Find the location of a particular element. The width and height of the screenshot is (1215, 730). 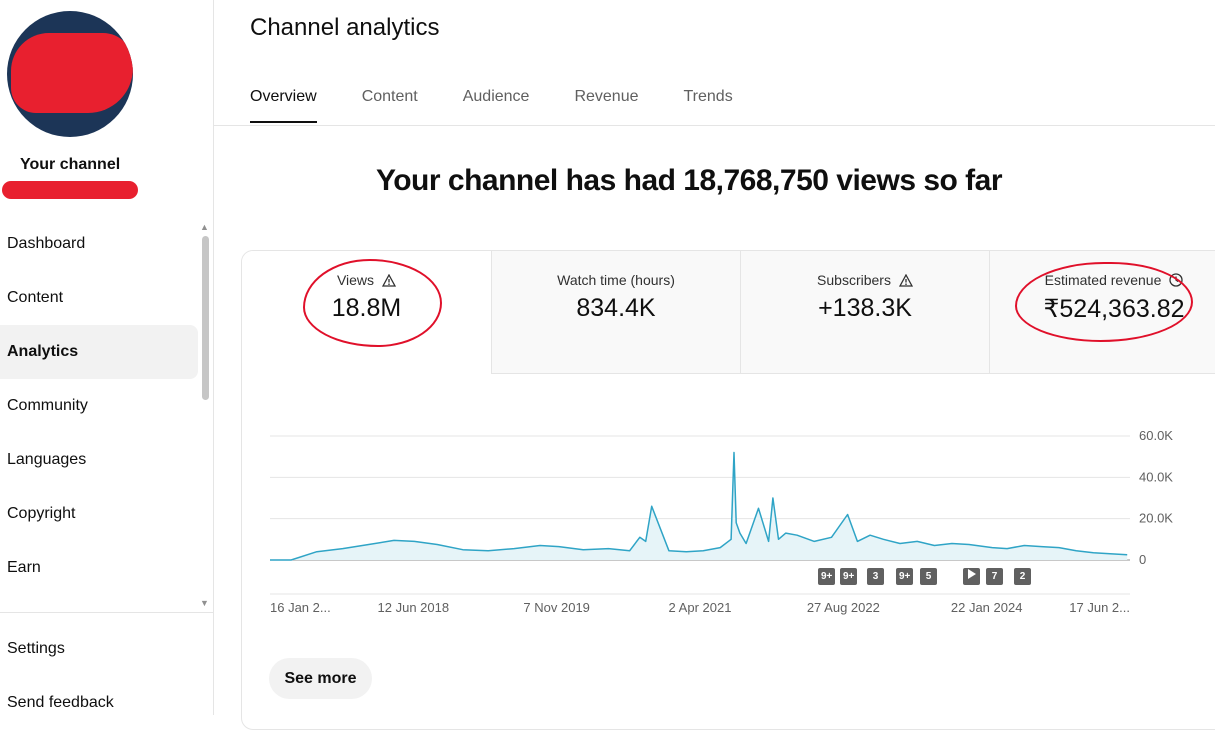

y-tick-label: 20.0K is located at coordinates (1156, 518).